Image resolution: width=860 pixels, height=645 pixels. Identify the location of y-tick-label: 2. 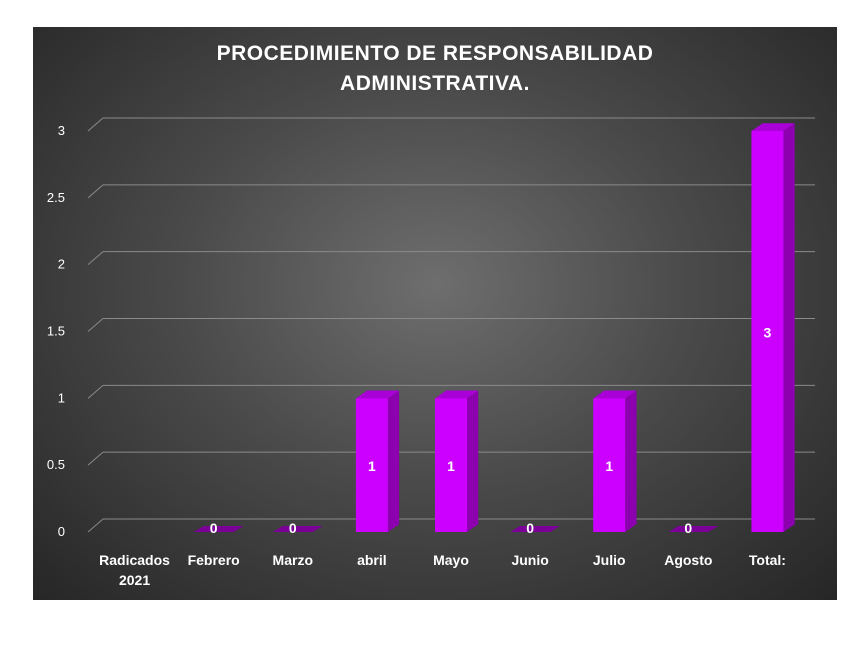
(61, 264).